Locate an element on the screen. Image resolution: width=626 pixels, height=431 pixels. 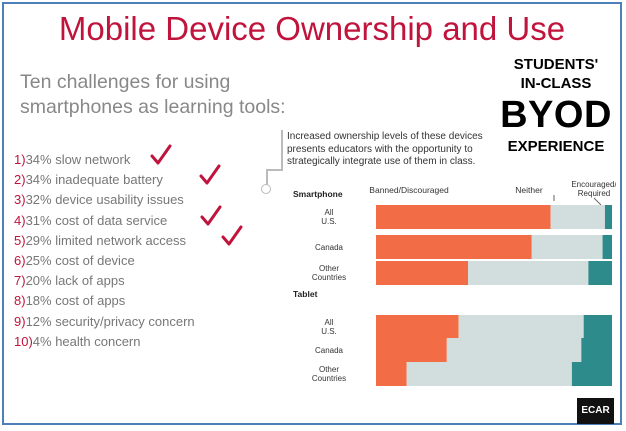
challenge-text: 18% cost of apps is located at coordinates (75, 301).